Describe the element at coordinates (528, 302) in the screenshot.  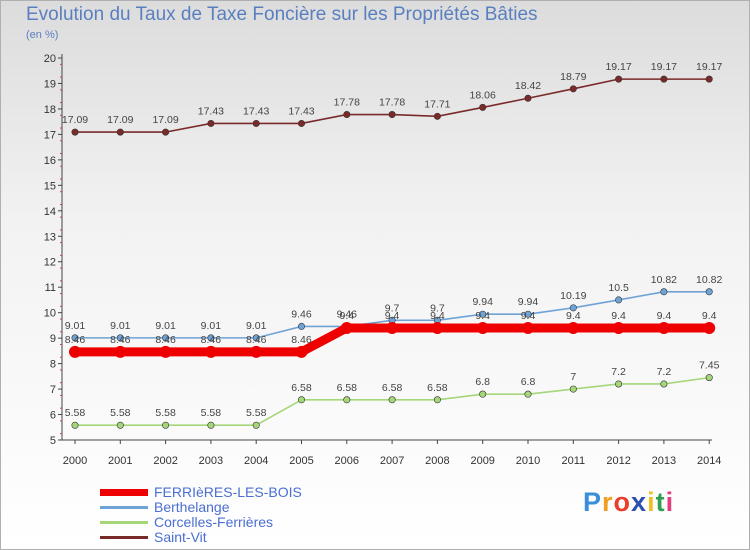
I see `data-label: 9.94` at that location.